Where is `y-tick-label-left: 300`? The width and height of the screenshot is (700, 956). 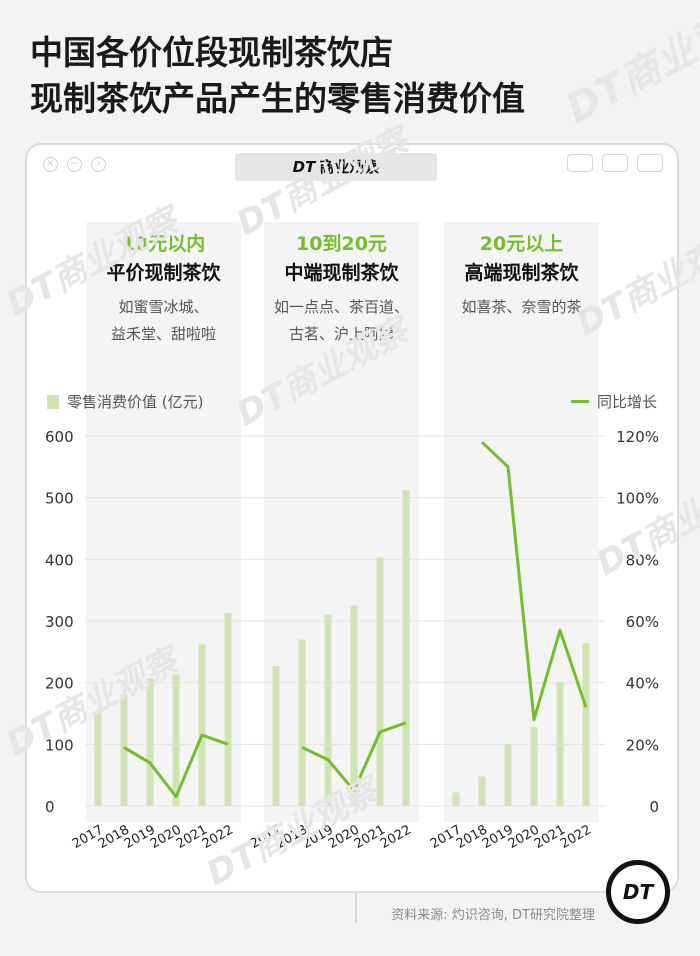 y-tick-label-left: 300 is located at coordinates (59, 622).